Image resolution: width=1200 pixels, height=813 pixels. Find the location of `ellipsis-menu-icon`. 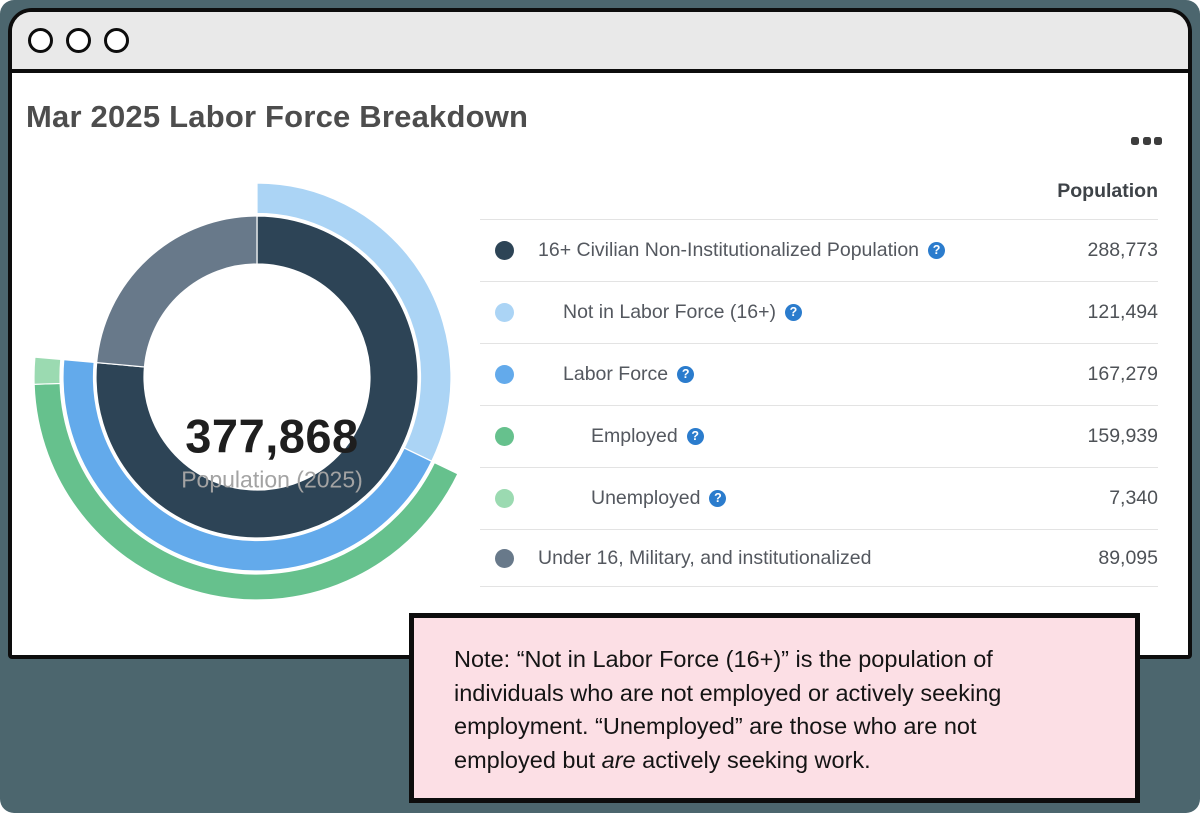

ellipsis-menu-icon is located at coordinates (1146, 141).